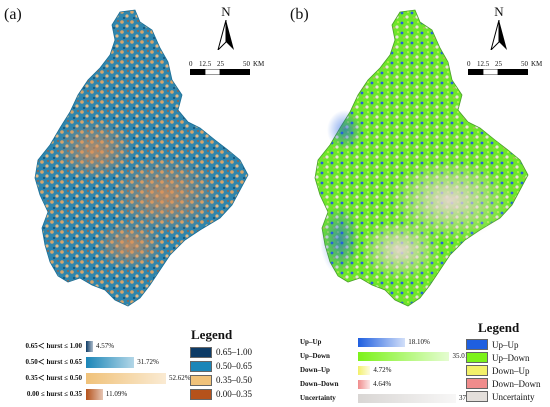 The height and width of the screenshot is (407, 550). Describe the element at coordinates (315, 370) in the screenshot. I see `bar-label: Down–Up` at that location.